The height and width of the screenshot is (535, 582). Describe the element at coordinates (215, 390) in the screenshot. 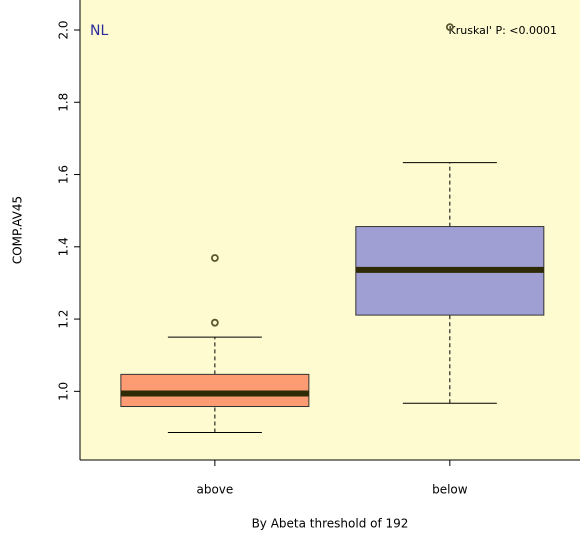

I see `box` at that location.